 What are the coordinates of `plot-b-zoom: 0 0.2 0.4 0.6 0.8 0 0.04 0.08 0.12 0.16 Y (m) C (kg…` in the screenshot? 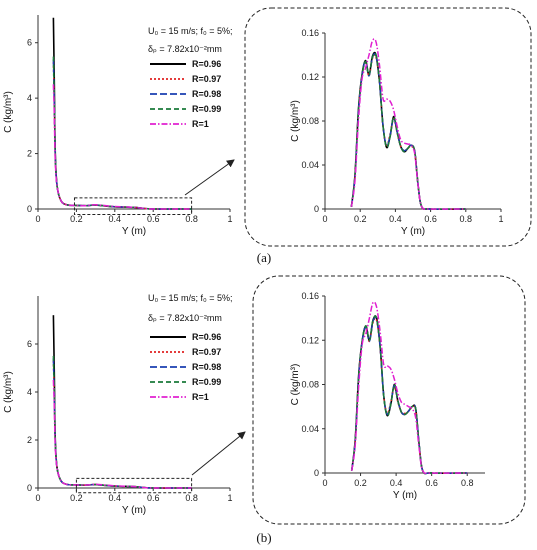 It's located at (387, 396).